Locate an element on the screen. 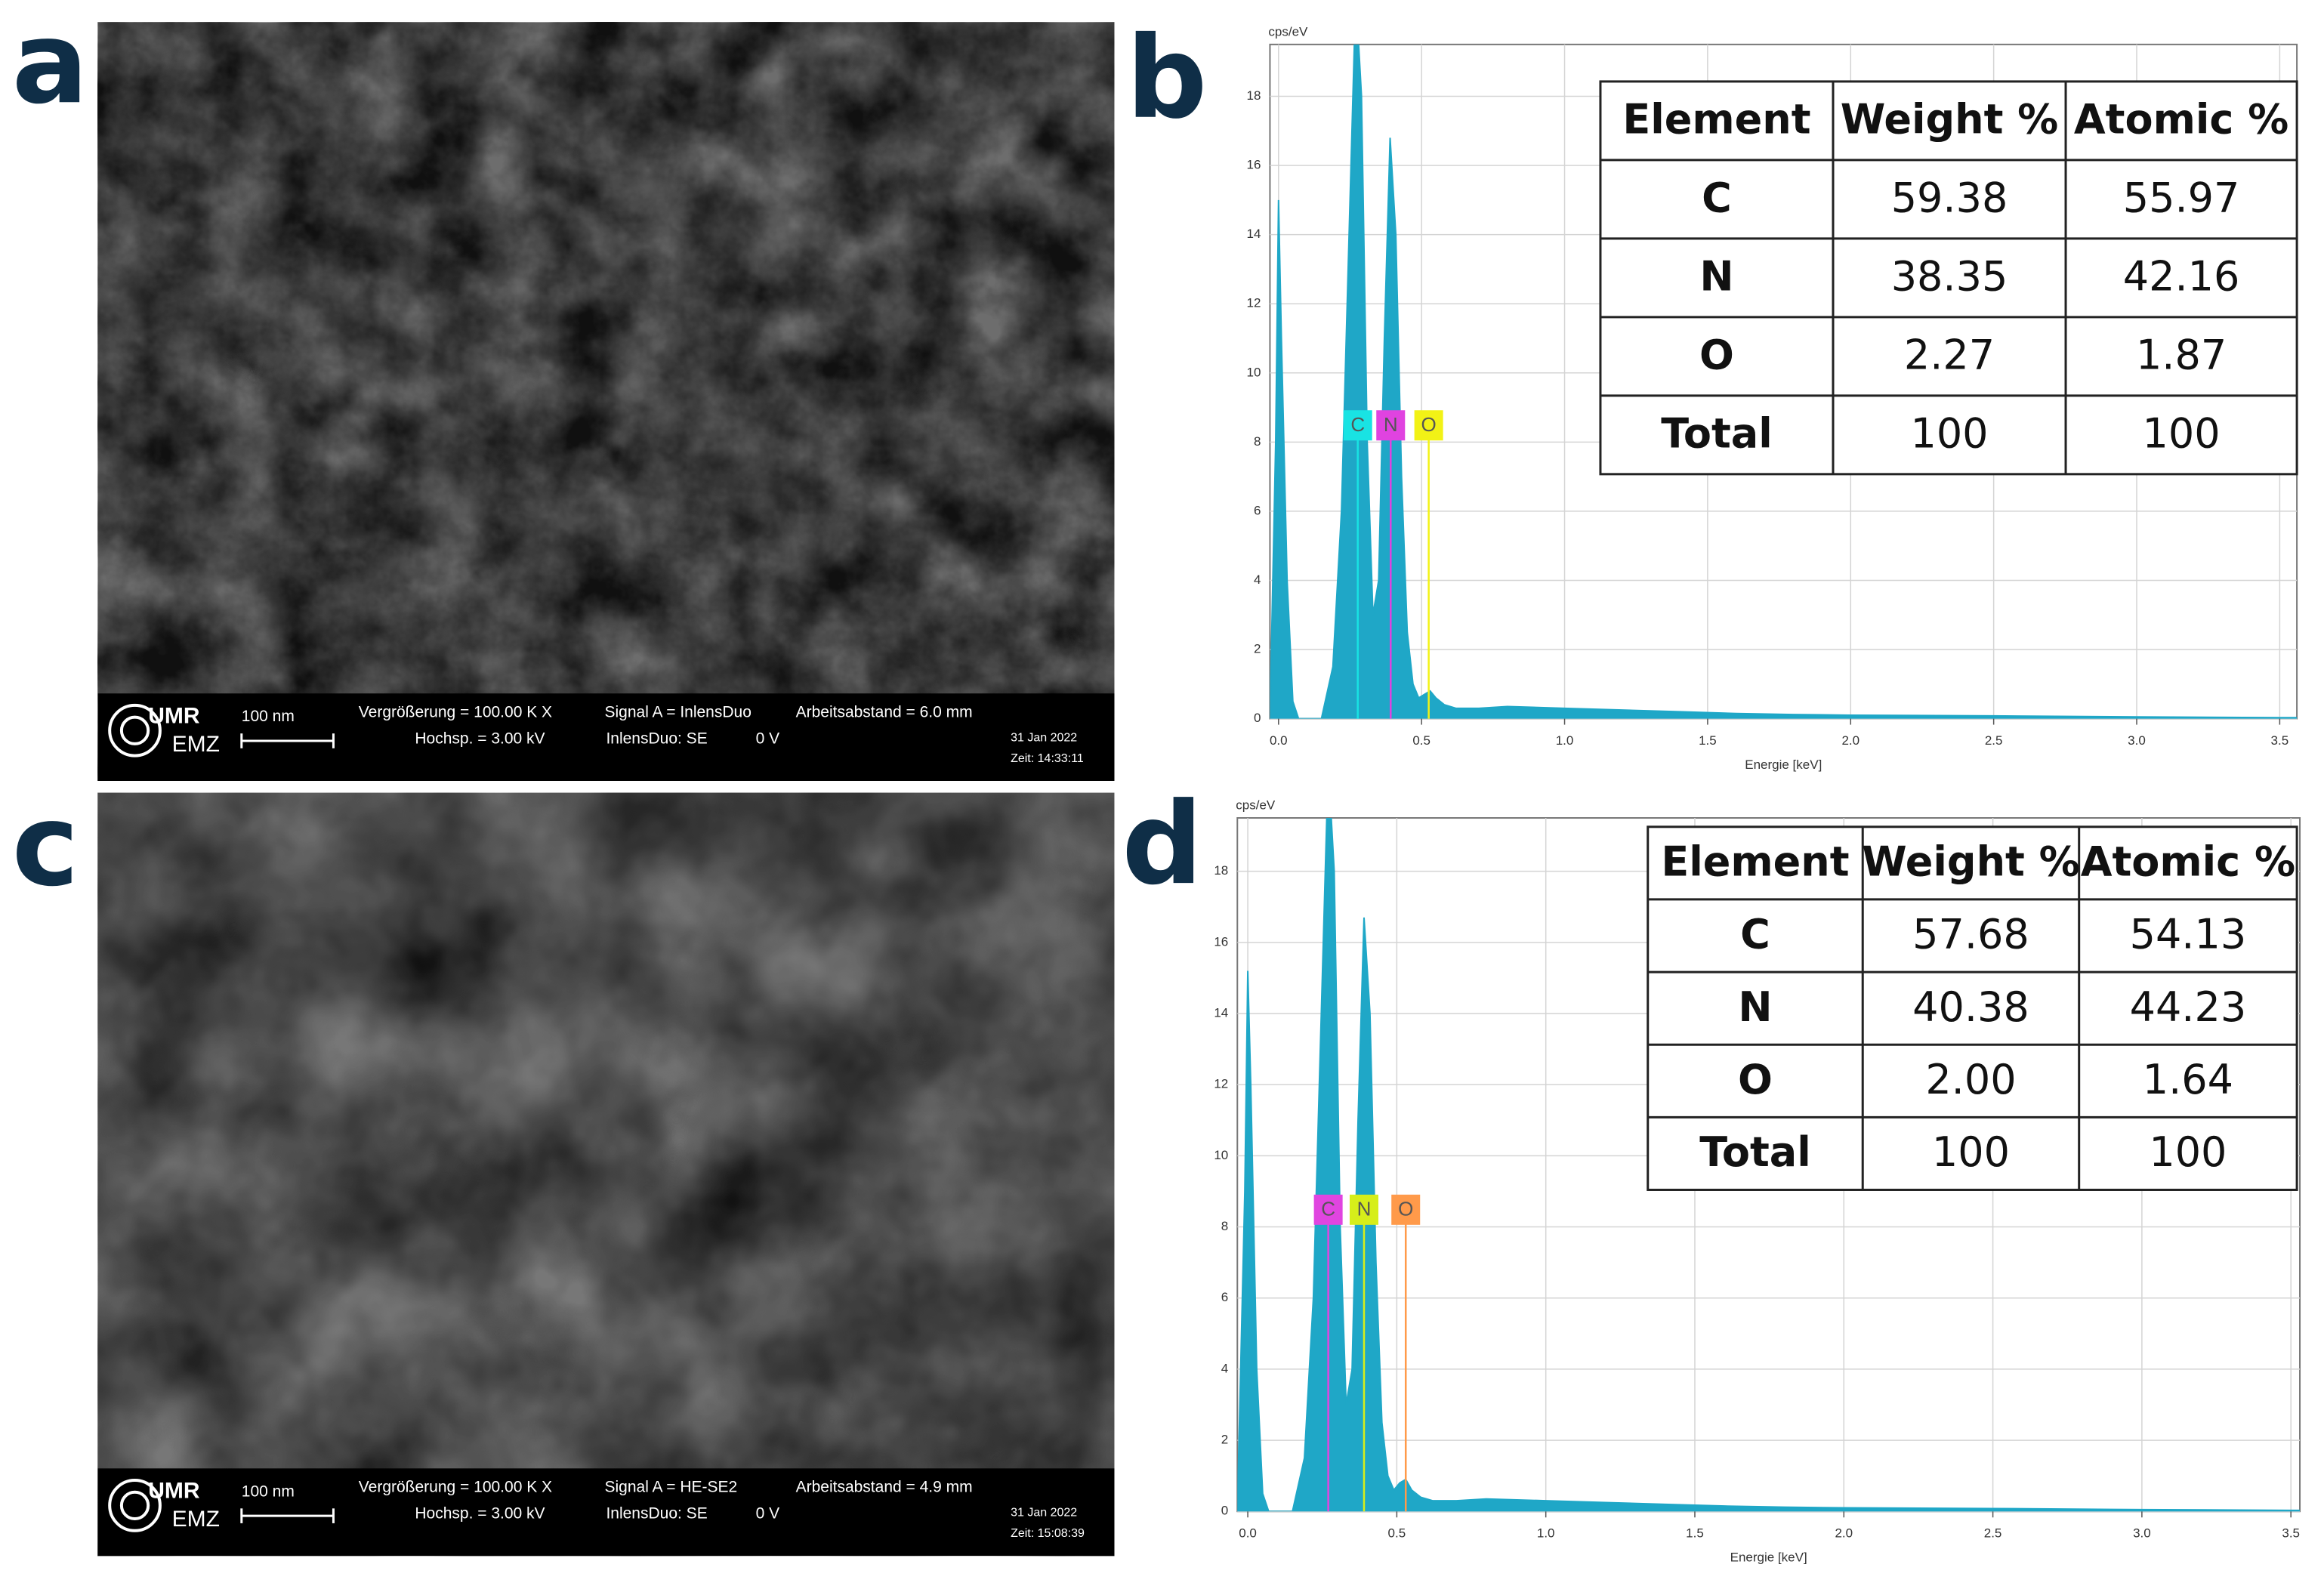 This screenshot has height=1589, width=2324. table-cell: O is located at coordinates (1756, 1079).